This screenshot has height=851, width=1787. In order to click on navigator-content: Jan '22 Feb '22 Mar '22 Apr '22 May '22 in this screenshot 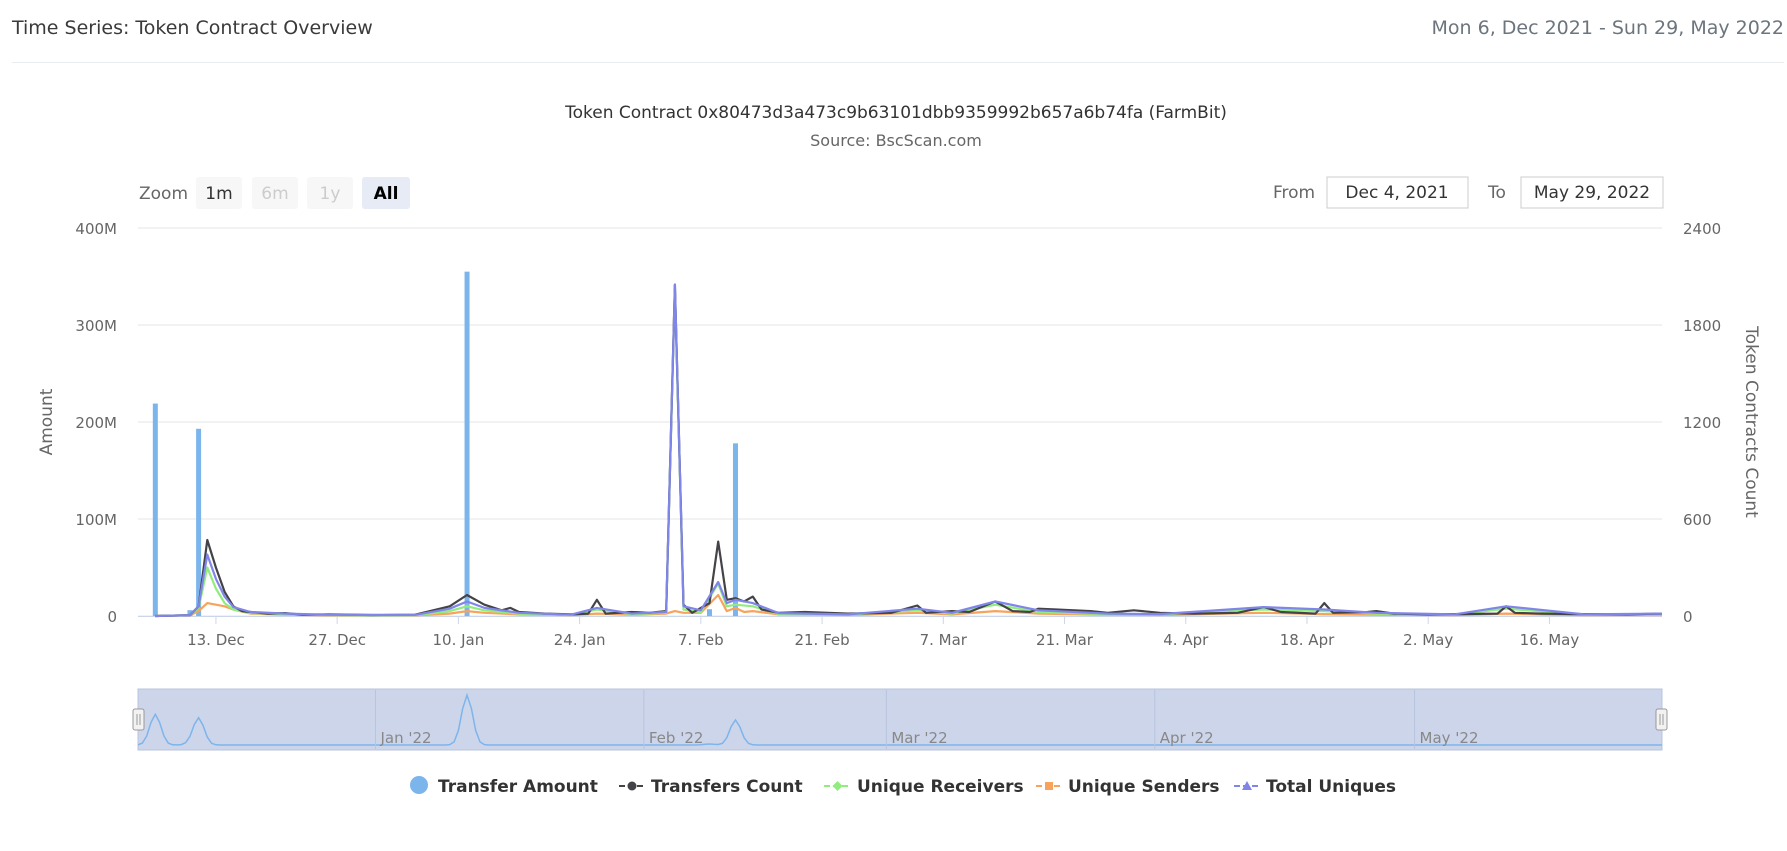, I will do `click(899, 719)`.